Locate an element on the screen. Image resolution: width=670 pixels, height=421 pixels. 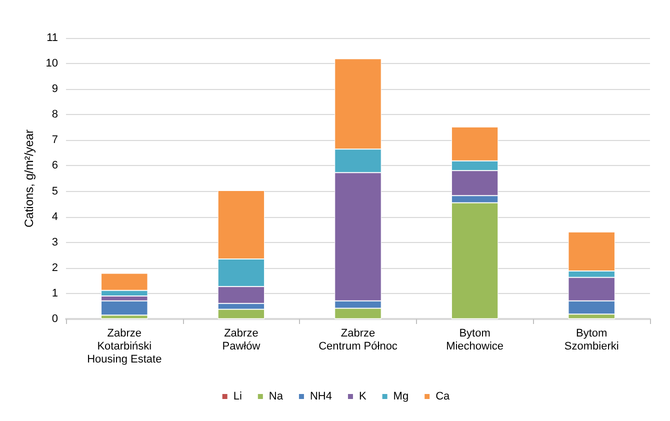
y-tick-label: 1 is located at coordinates (55, 293).